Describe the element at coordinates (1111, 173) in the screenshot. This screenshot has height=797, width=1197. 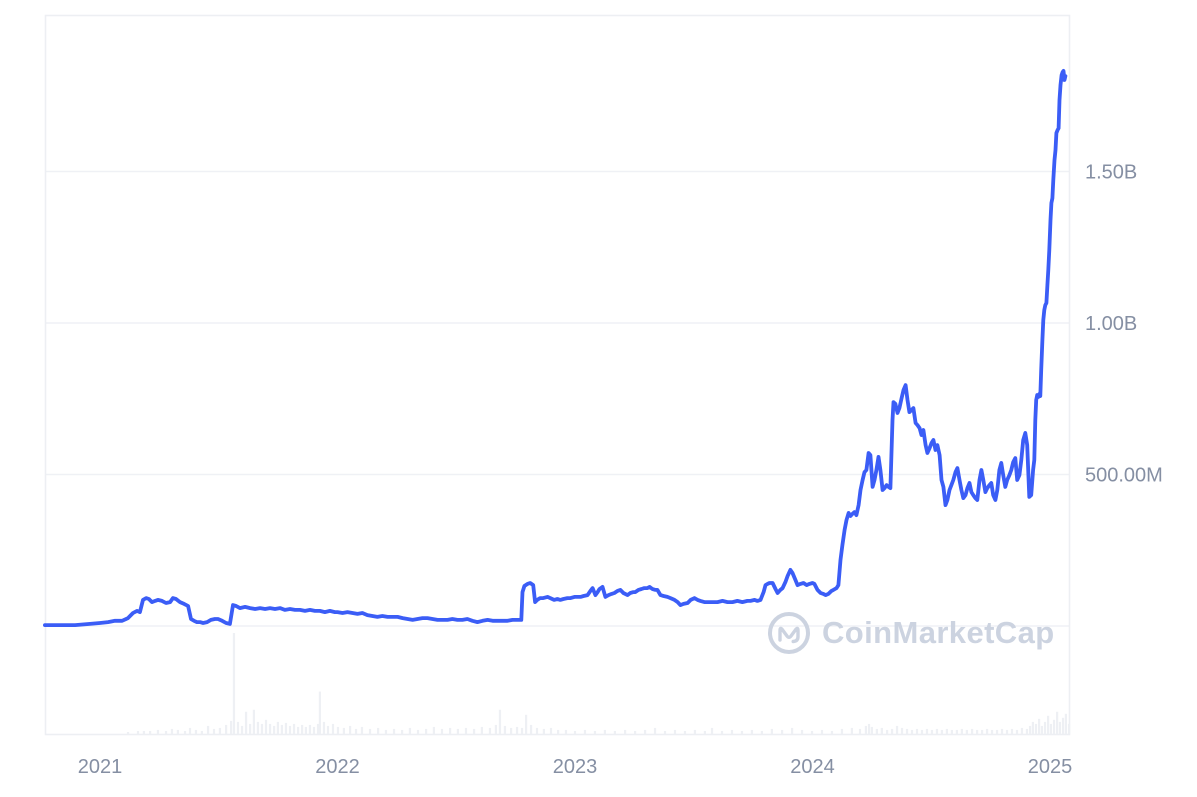
I see `y-tick-label: 1.50B` at that location.